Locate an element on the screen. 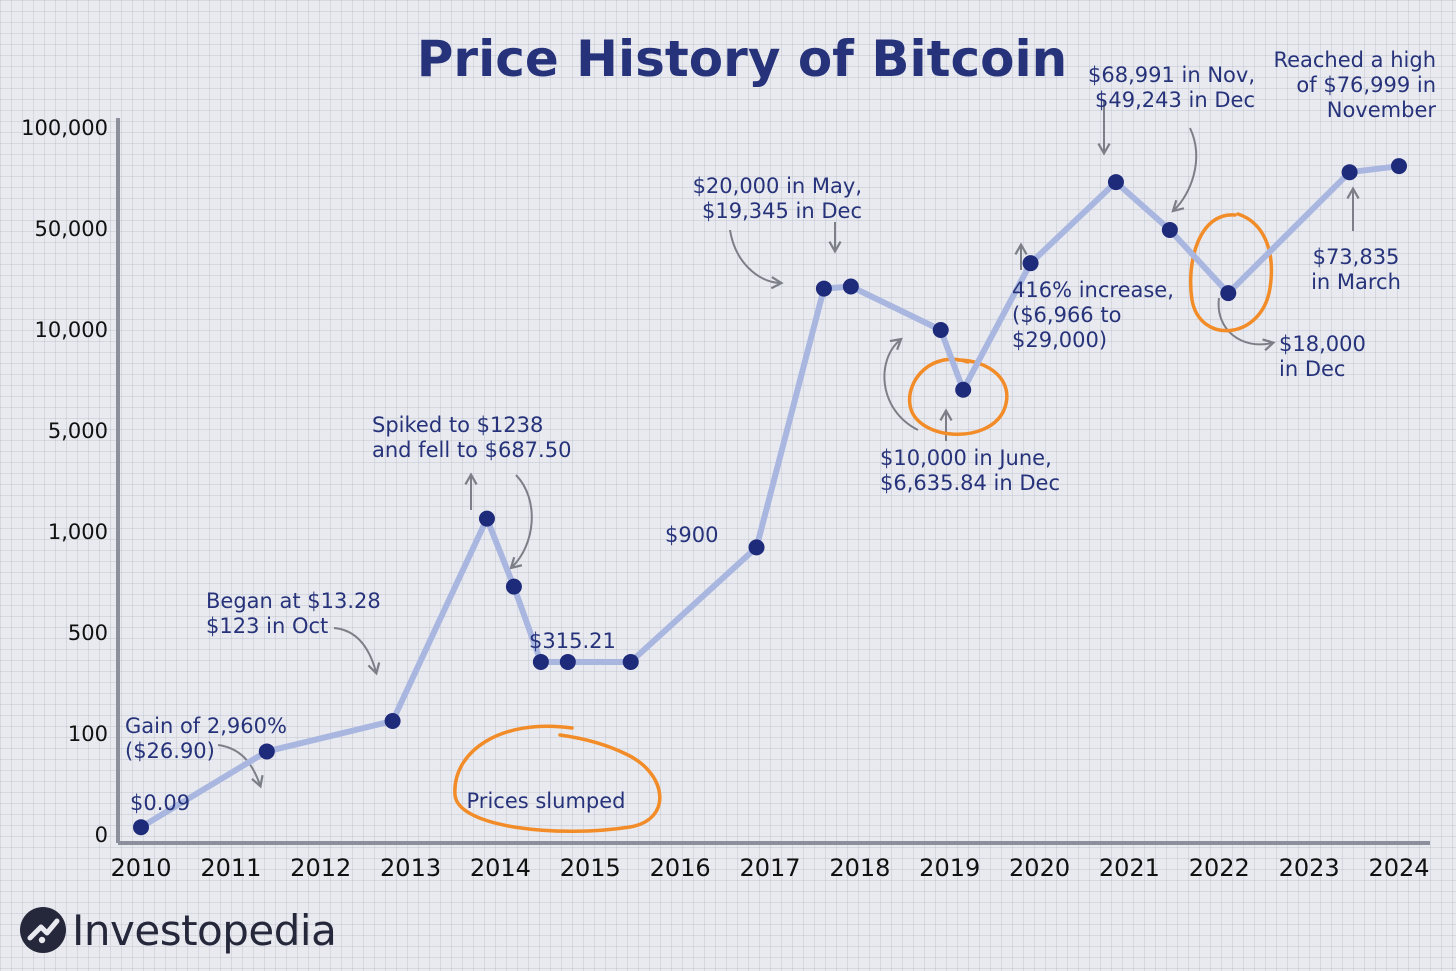 The height and width of the screenshot is (971, 1456). annotation-label: $18,000 in Dec is located at coordinates (1322, 356).